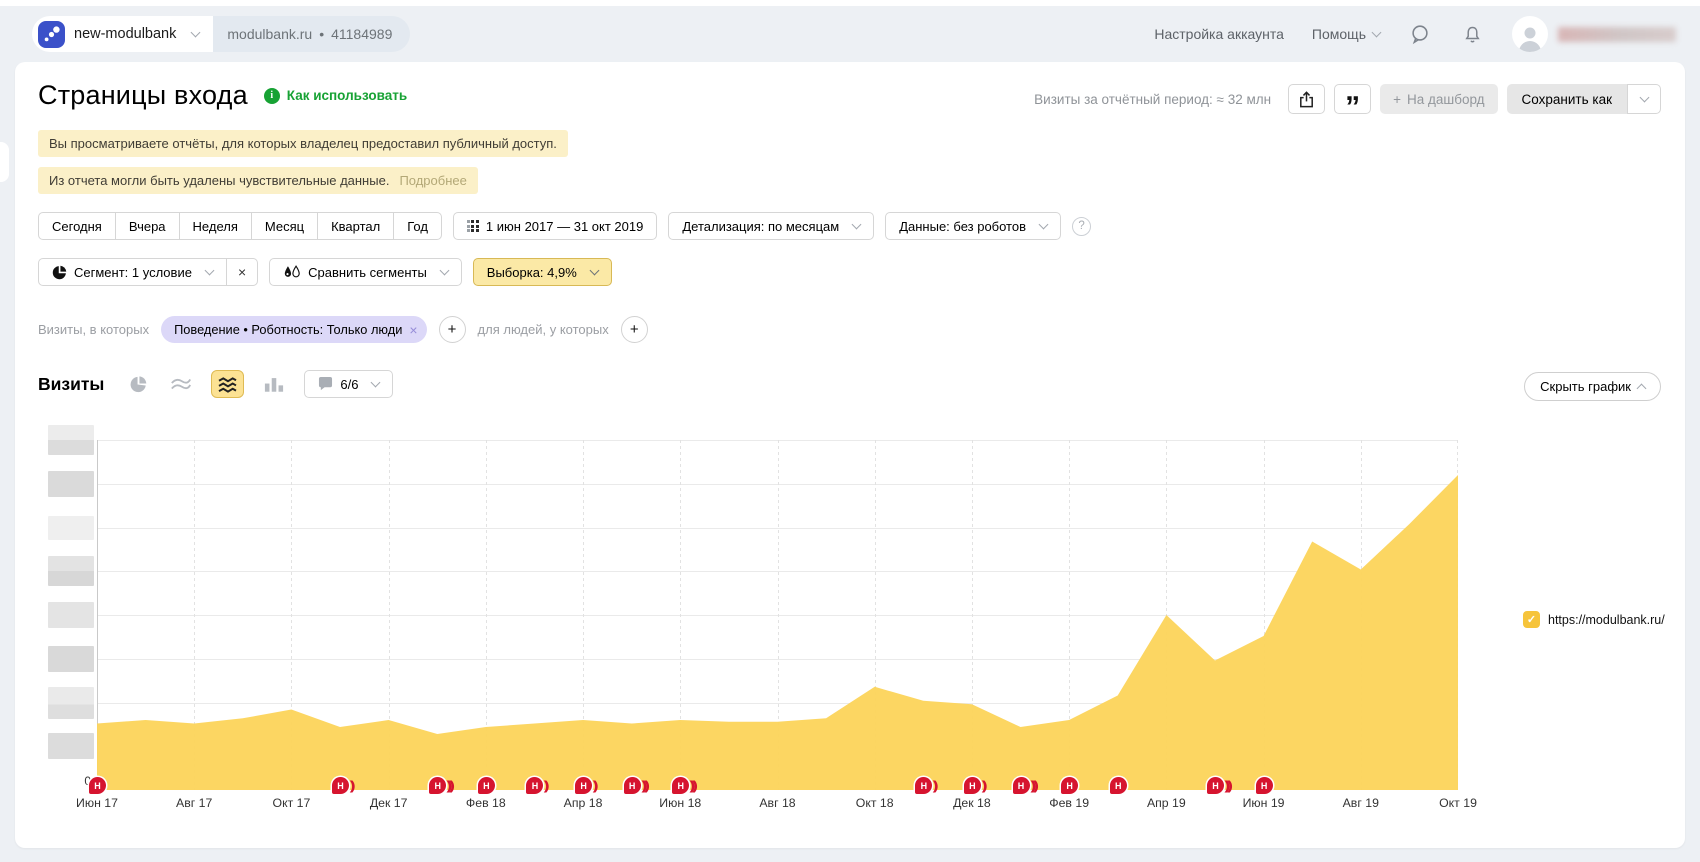  Describe the element at coordinates (1219, 34) in the screenshot. I see `account-settings-link: Настройка аккаунта` at that location.